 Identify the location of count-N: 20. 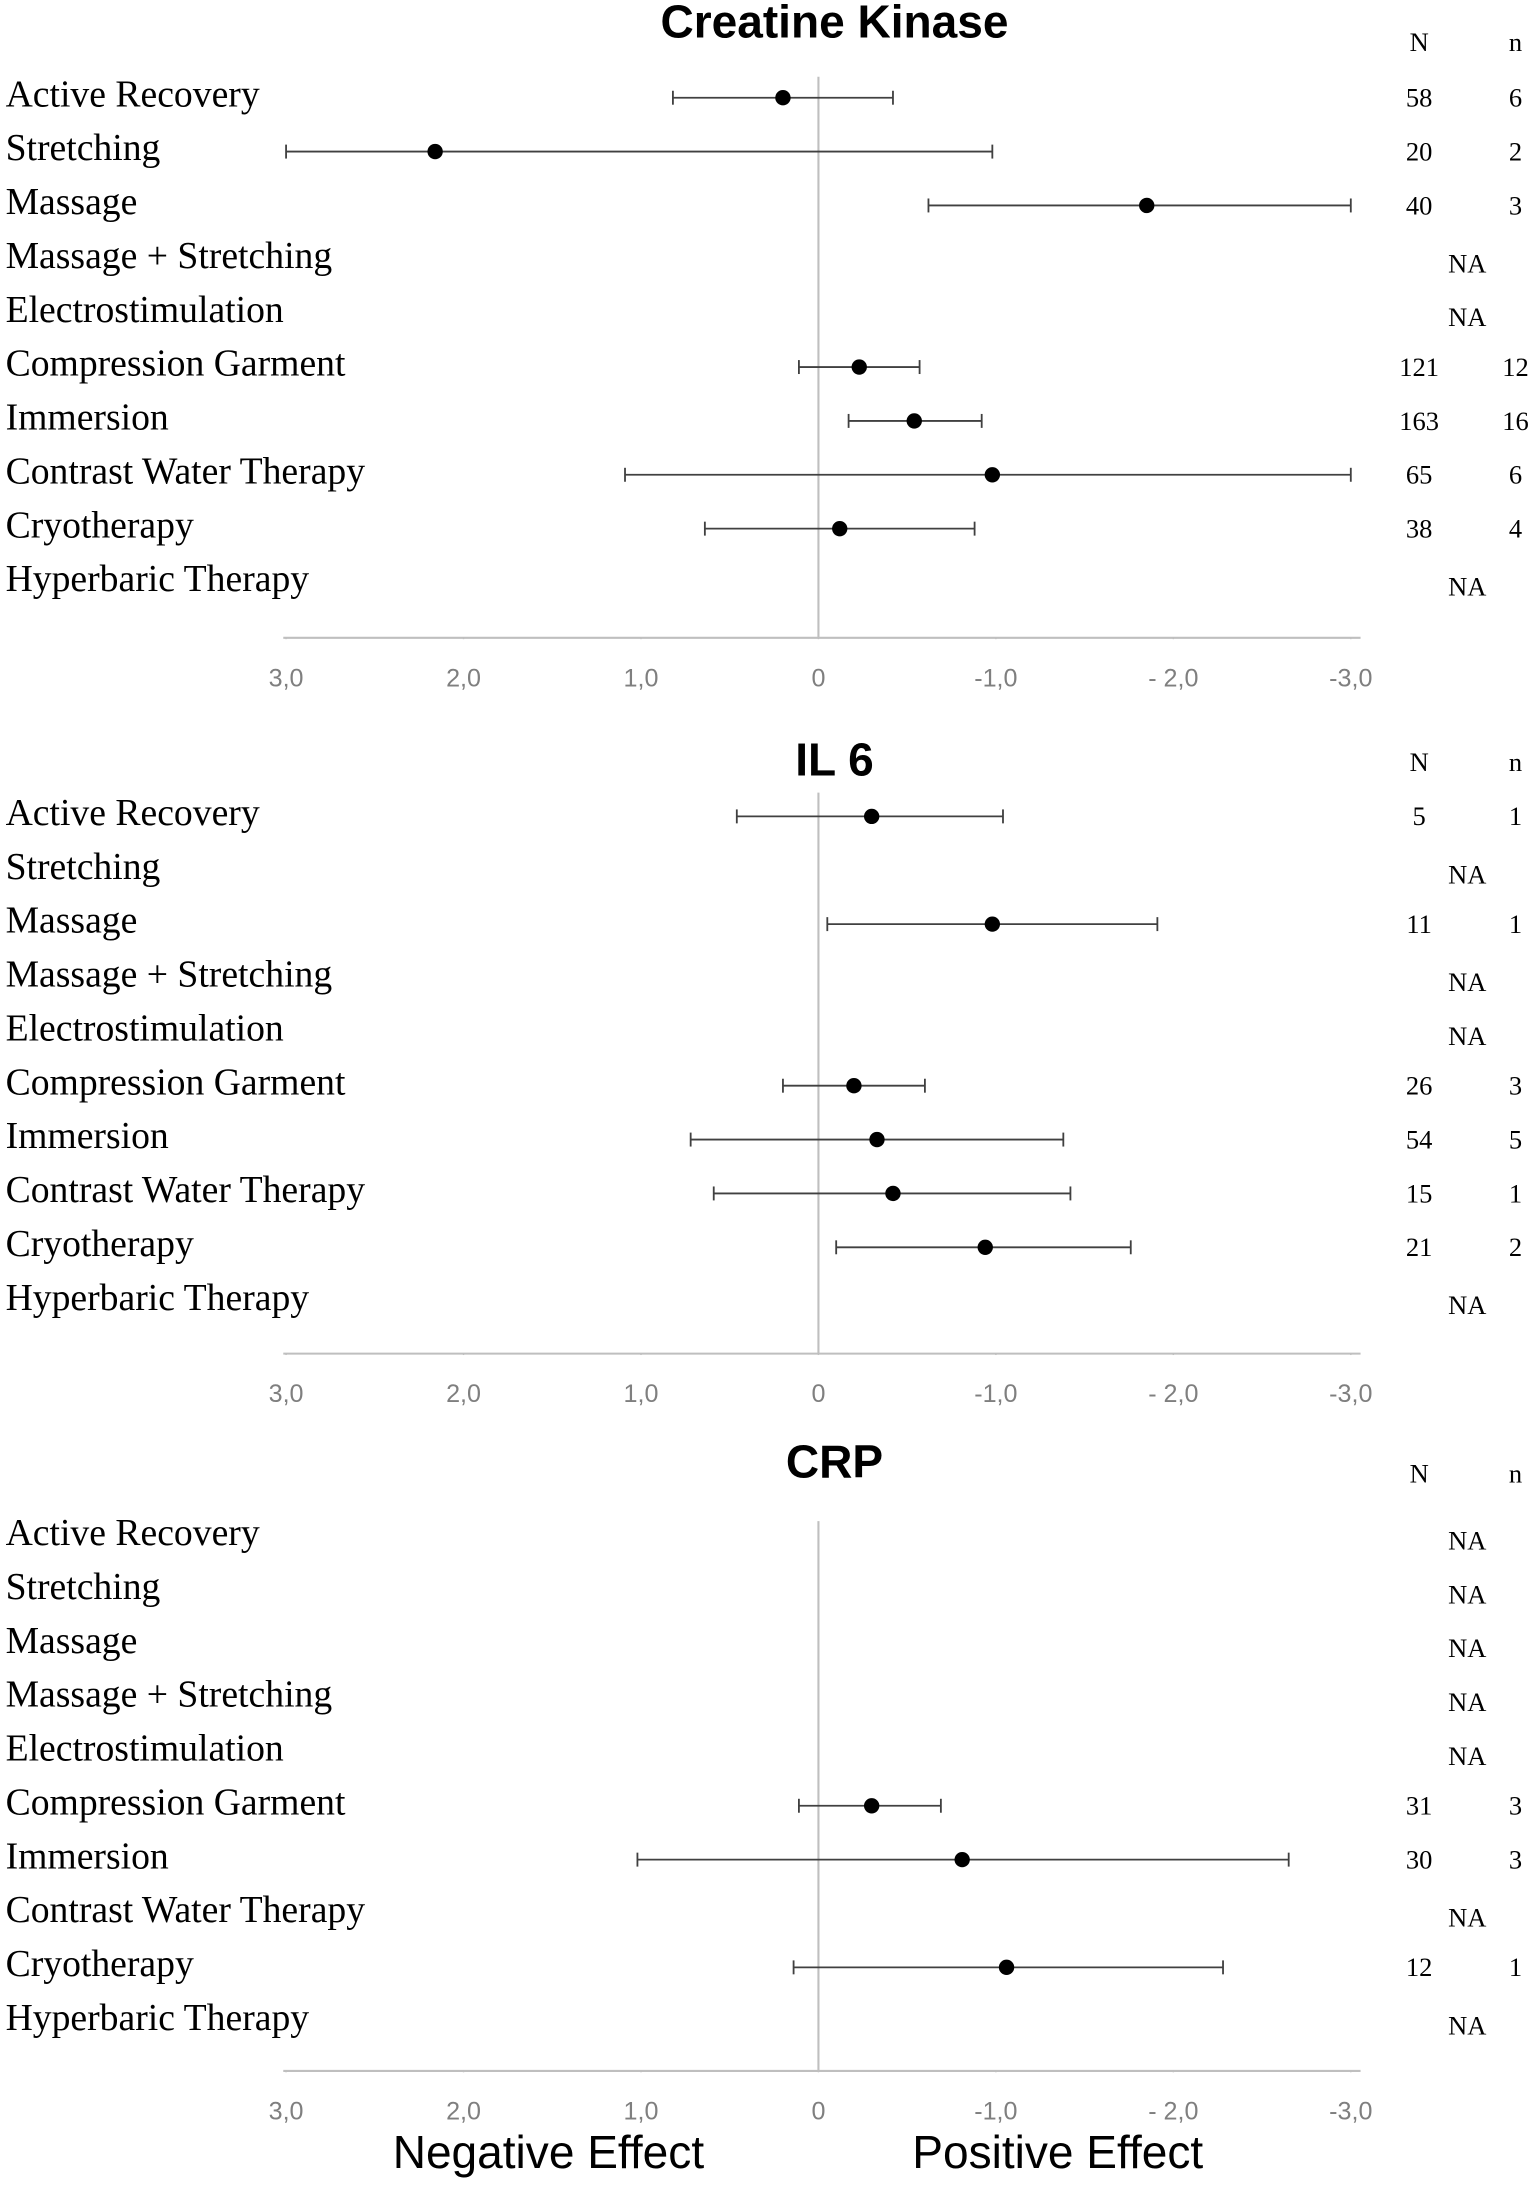
(1419, 151).